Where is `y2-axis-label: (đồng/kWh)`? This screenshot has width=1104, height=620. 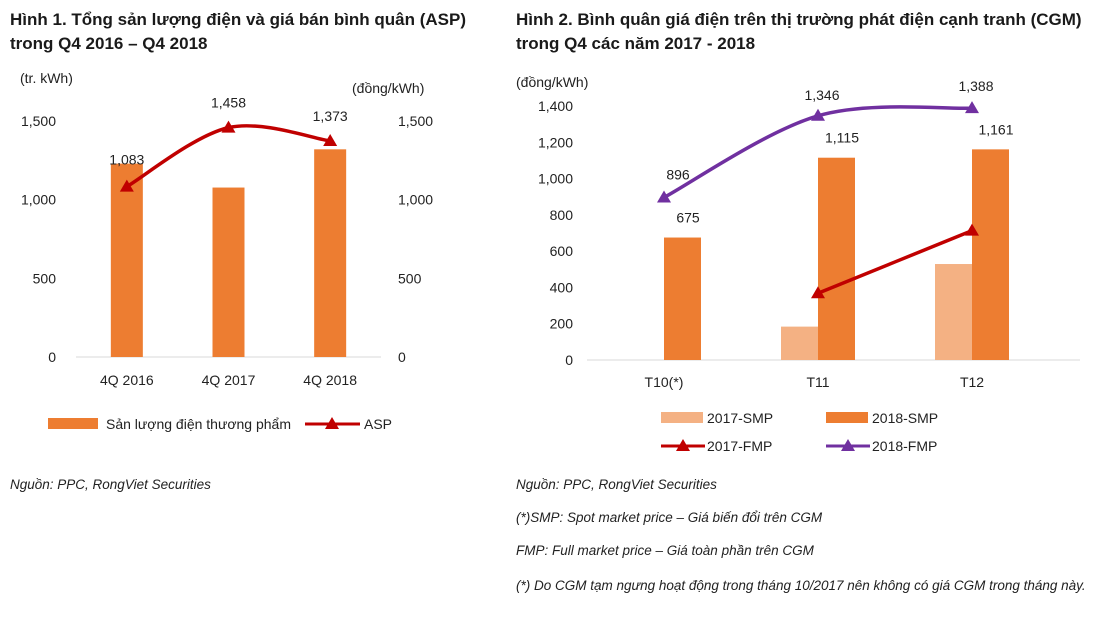
y2-axis-label: (đồng/kWh) is located at coordinates (388, 88).